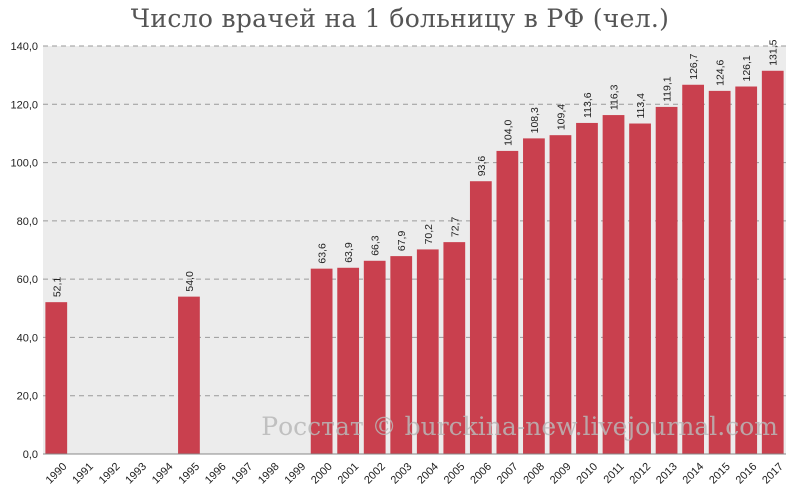 The image size is (800, 500). What do you see at coordinates (587, 474) in the screenshot?
I see `x-tick-label: 2010` at bounding box center [587, 474].